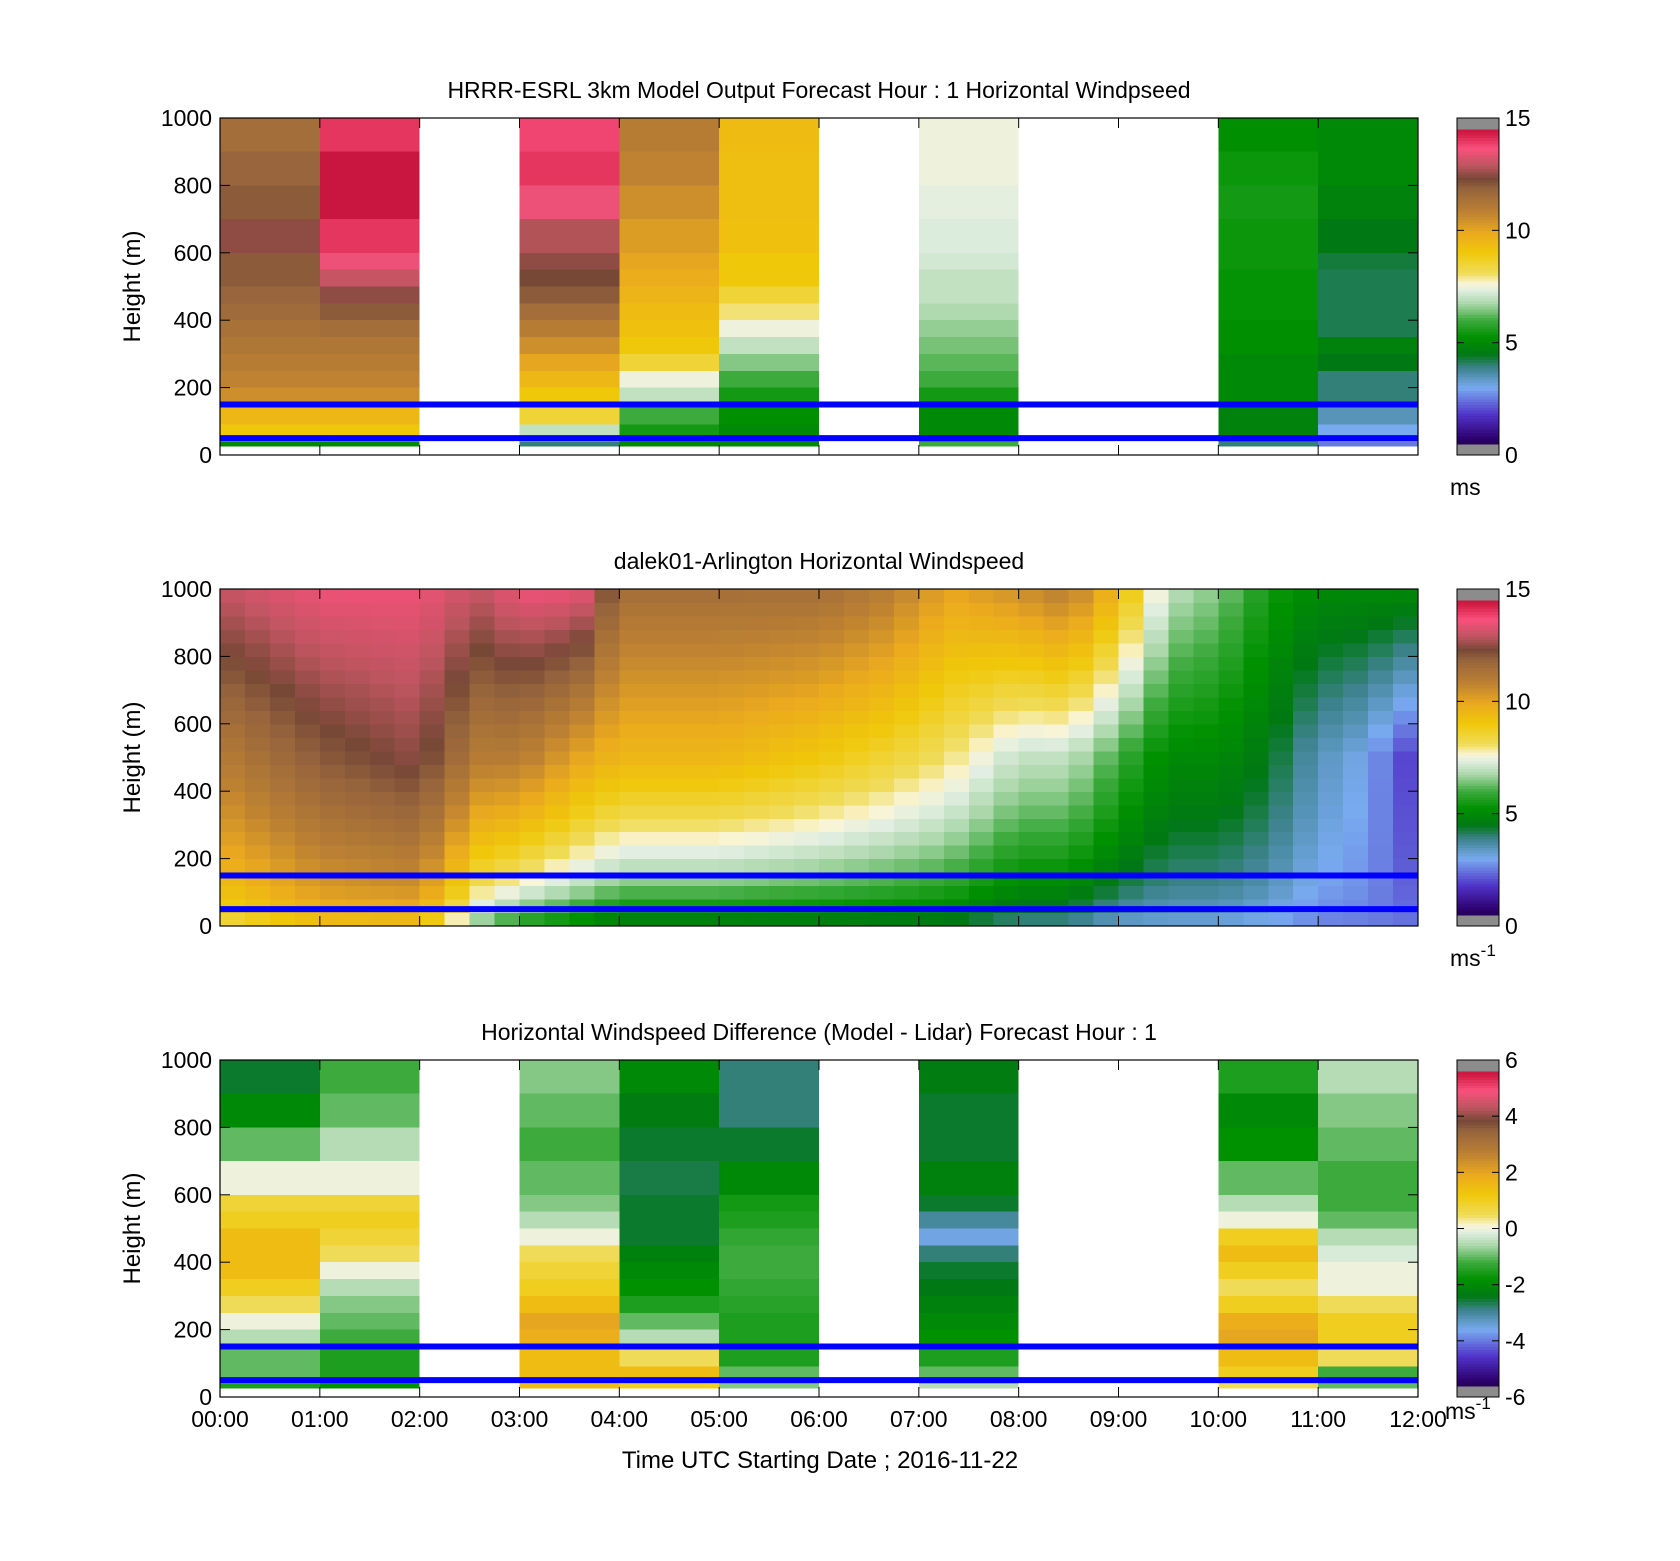 The height and width of the screenshot is (1561, 1680). What do you see at coordinates (132, 286) in the screenshot?
I see `y-axis-label: Height (m)` at bounding box center [132, 286].